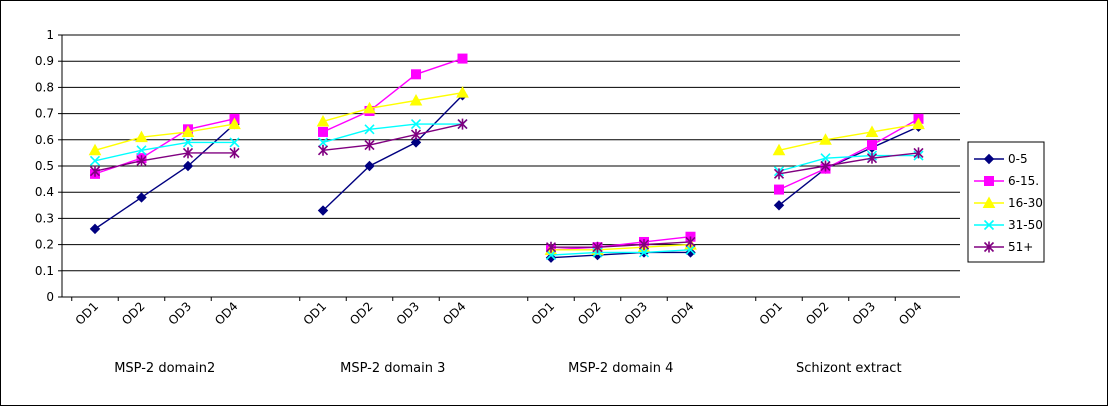 The height and width of the screenshot is (406, 1108). Describe the element at coordinates (1025, 203) in the screenshot. I see `legend-label: 16-30` at that location.